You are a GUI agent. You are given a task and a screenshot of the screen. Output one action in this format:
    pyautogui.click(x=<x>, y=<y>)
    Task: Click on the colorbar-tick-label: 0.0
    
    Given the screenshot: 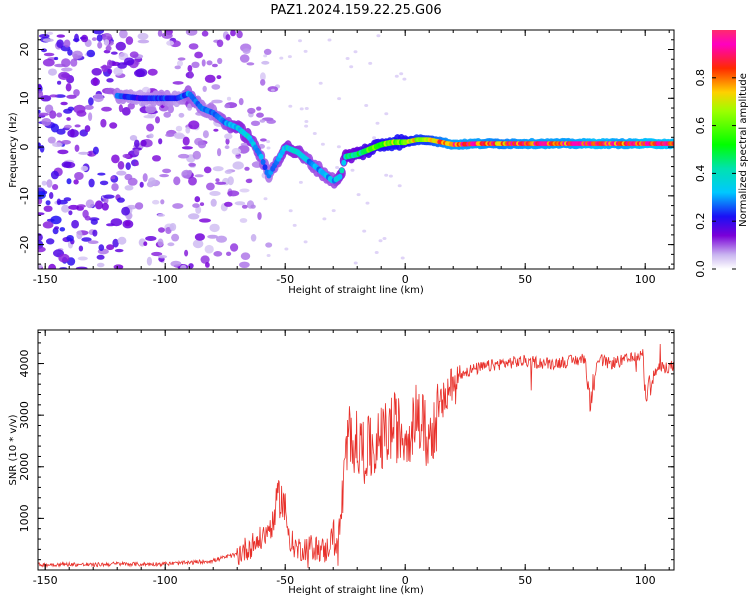 What is the action you would take?
    pyautogui.click(x=700, y=269)
    